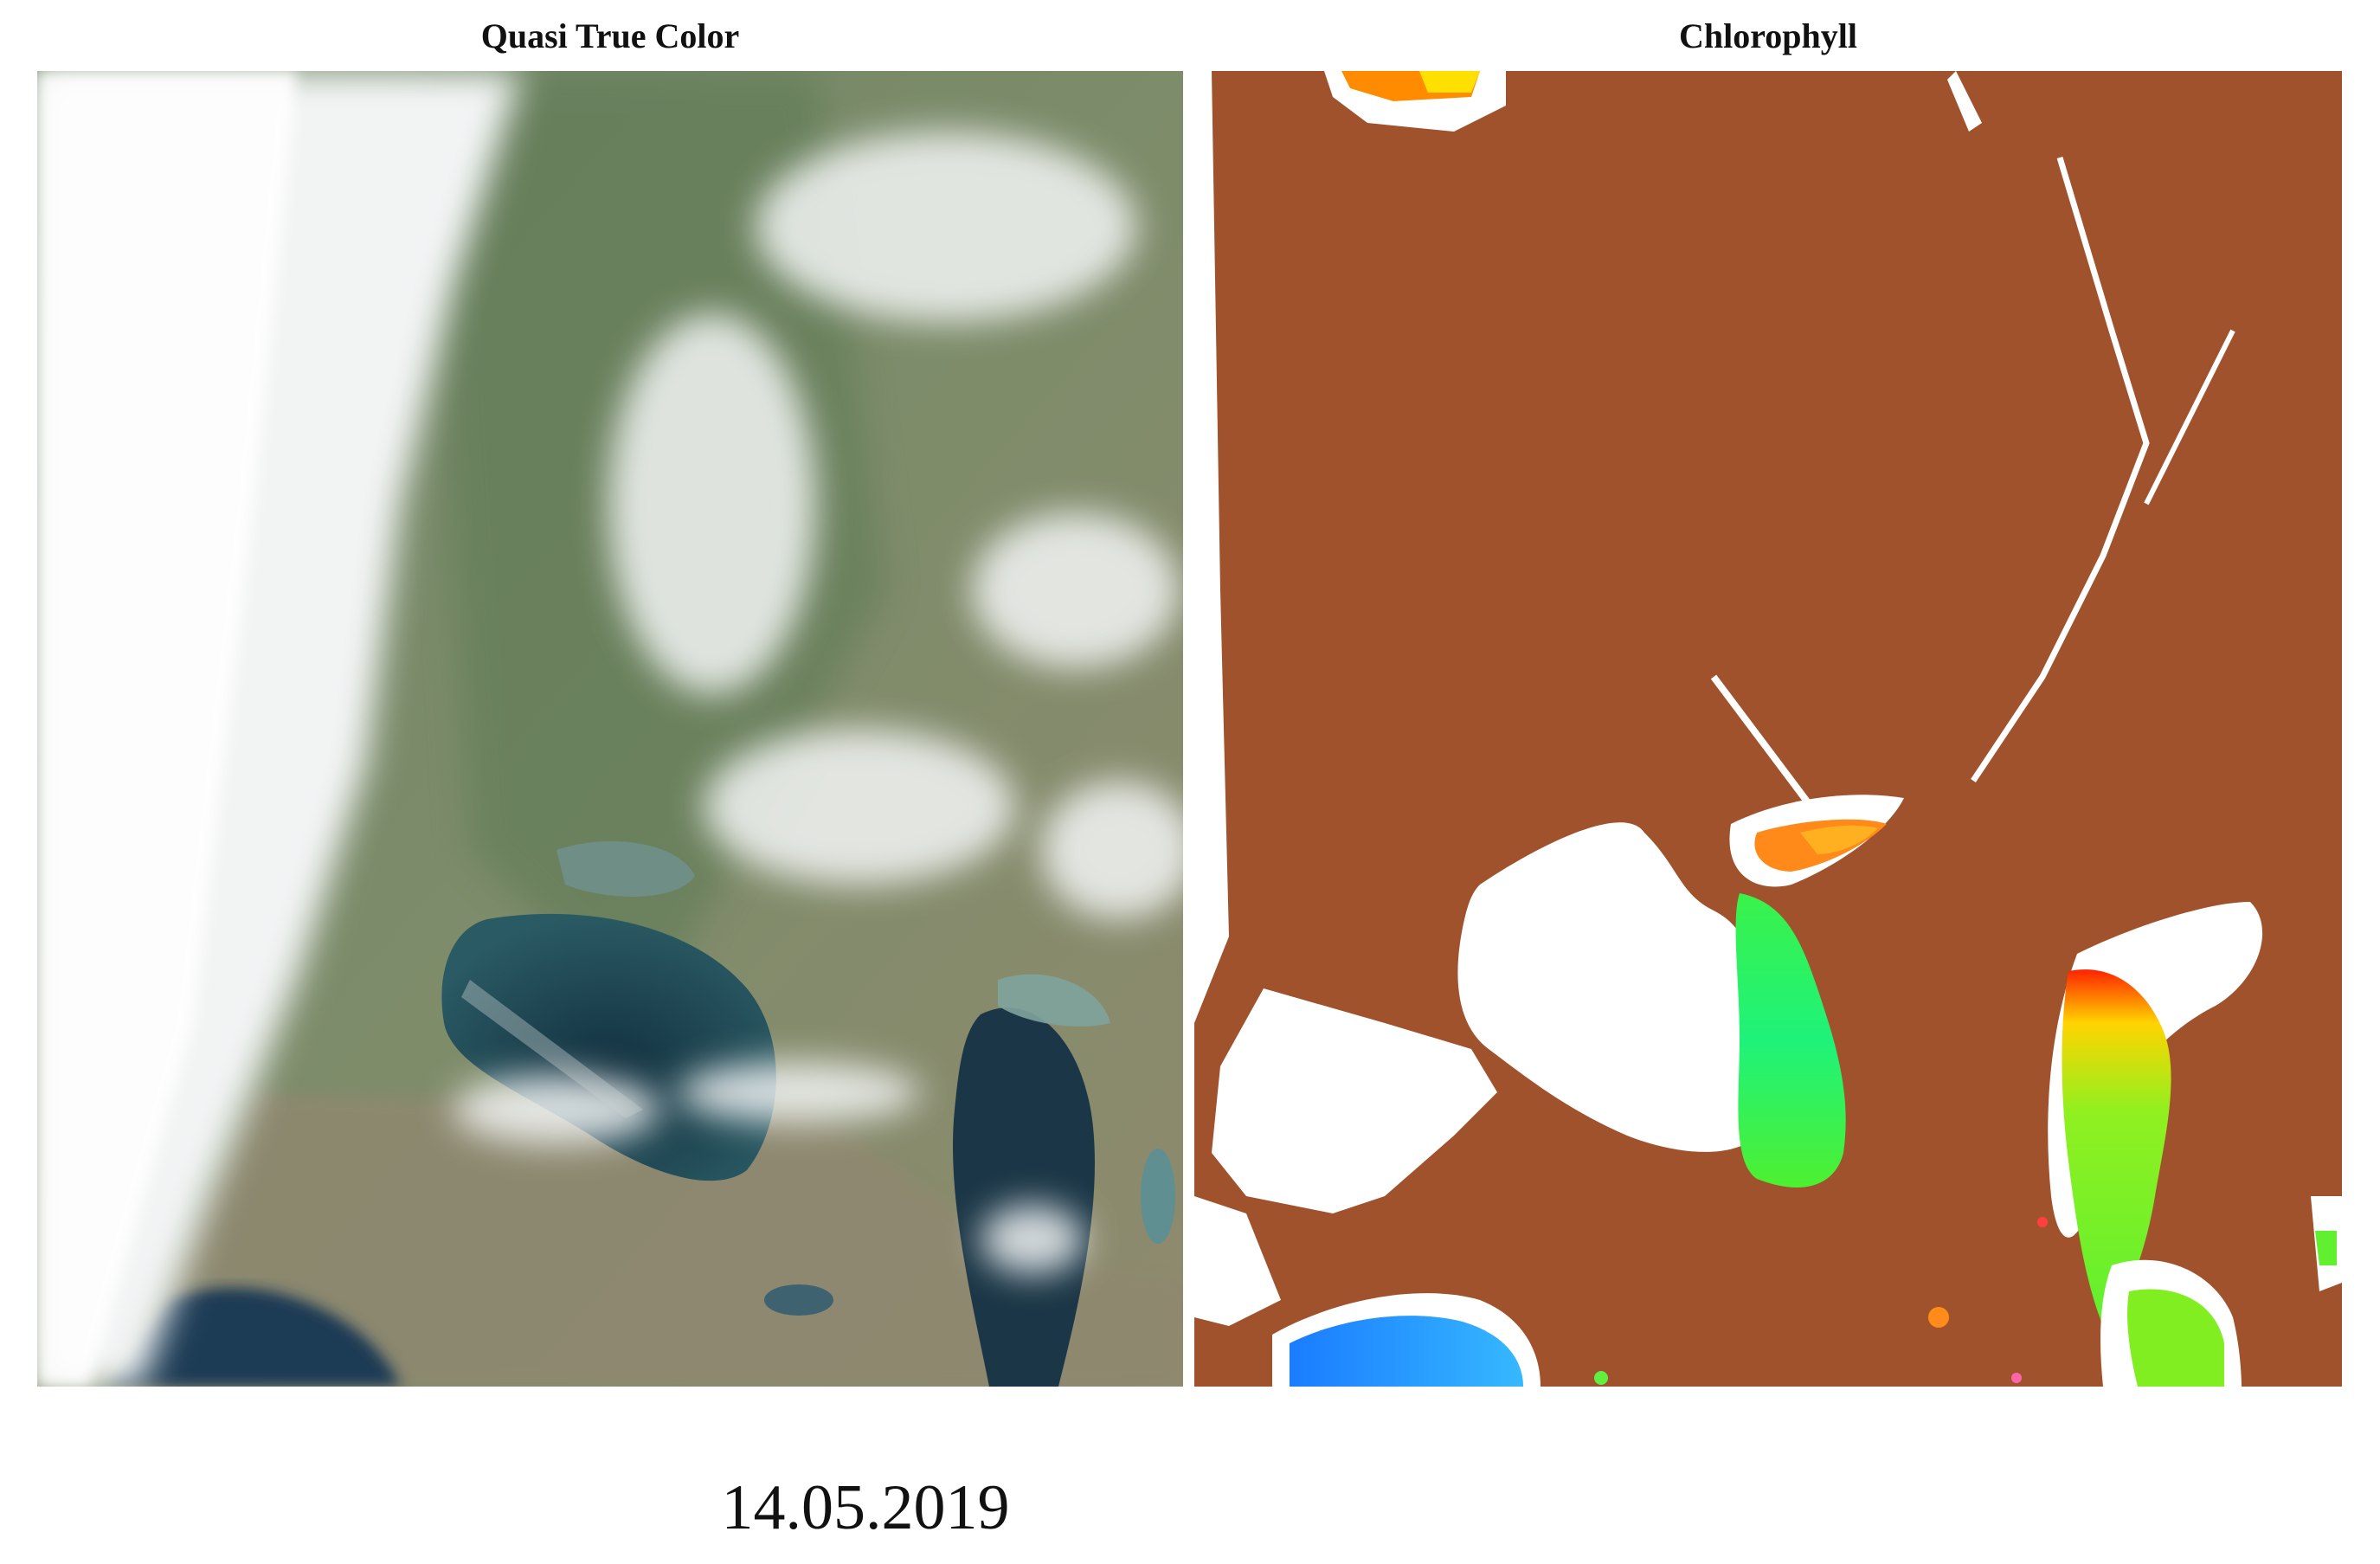 The width and height of the screenshot is (2380, 1564). Describe the element at coordinates (610, 35) in the screenshot. I see `left-panel-title: Quasi True Color` at that location.